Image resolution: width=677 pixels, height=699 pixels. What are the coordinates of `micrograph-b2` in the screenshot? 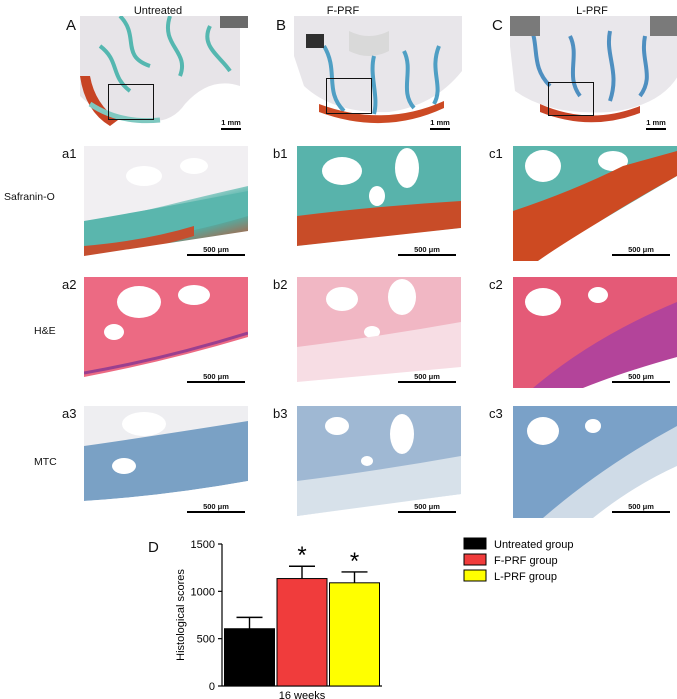 It's located at (379, 332).